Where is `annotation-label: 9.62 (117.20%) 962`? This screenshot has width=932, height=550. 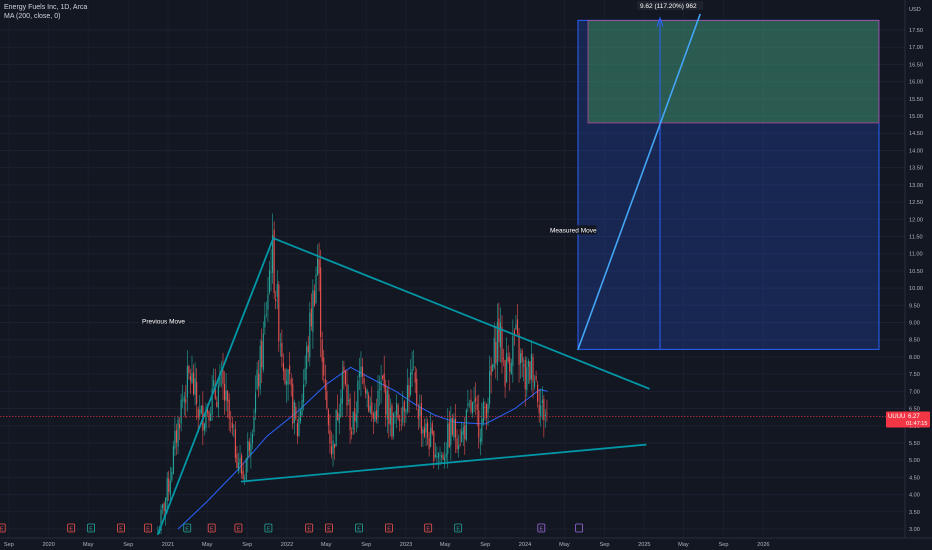
annotation-label: 9.62 (117.20%) 962 is located at coordinates (668, 6).